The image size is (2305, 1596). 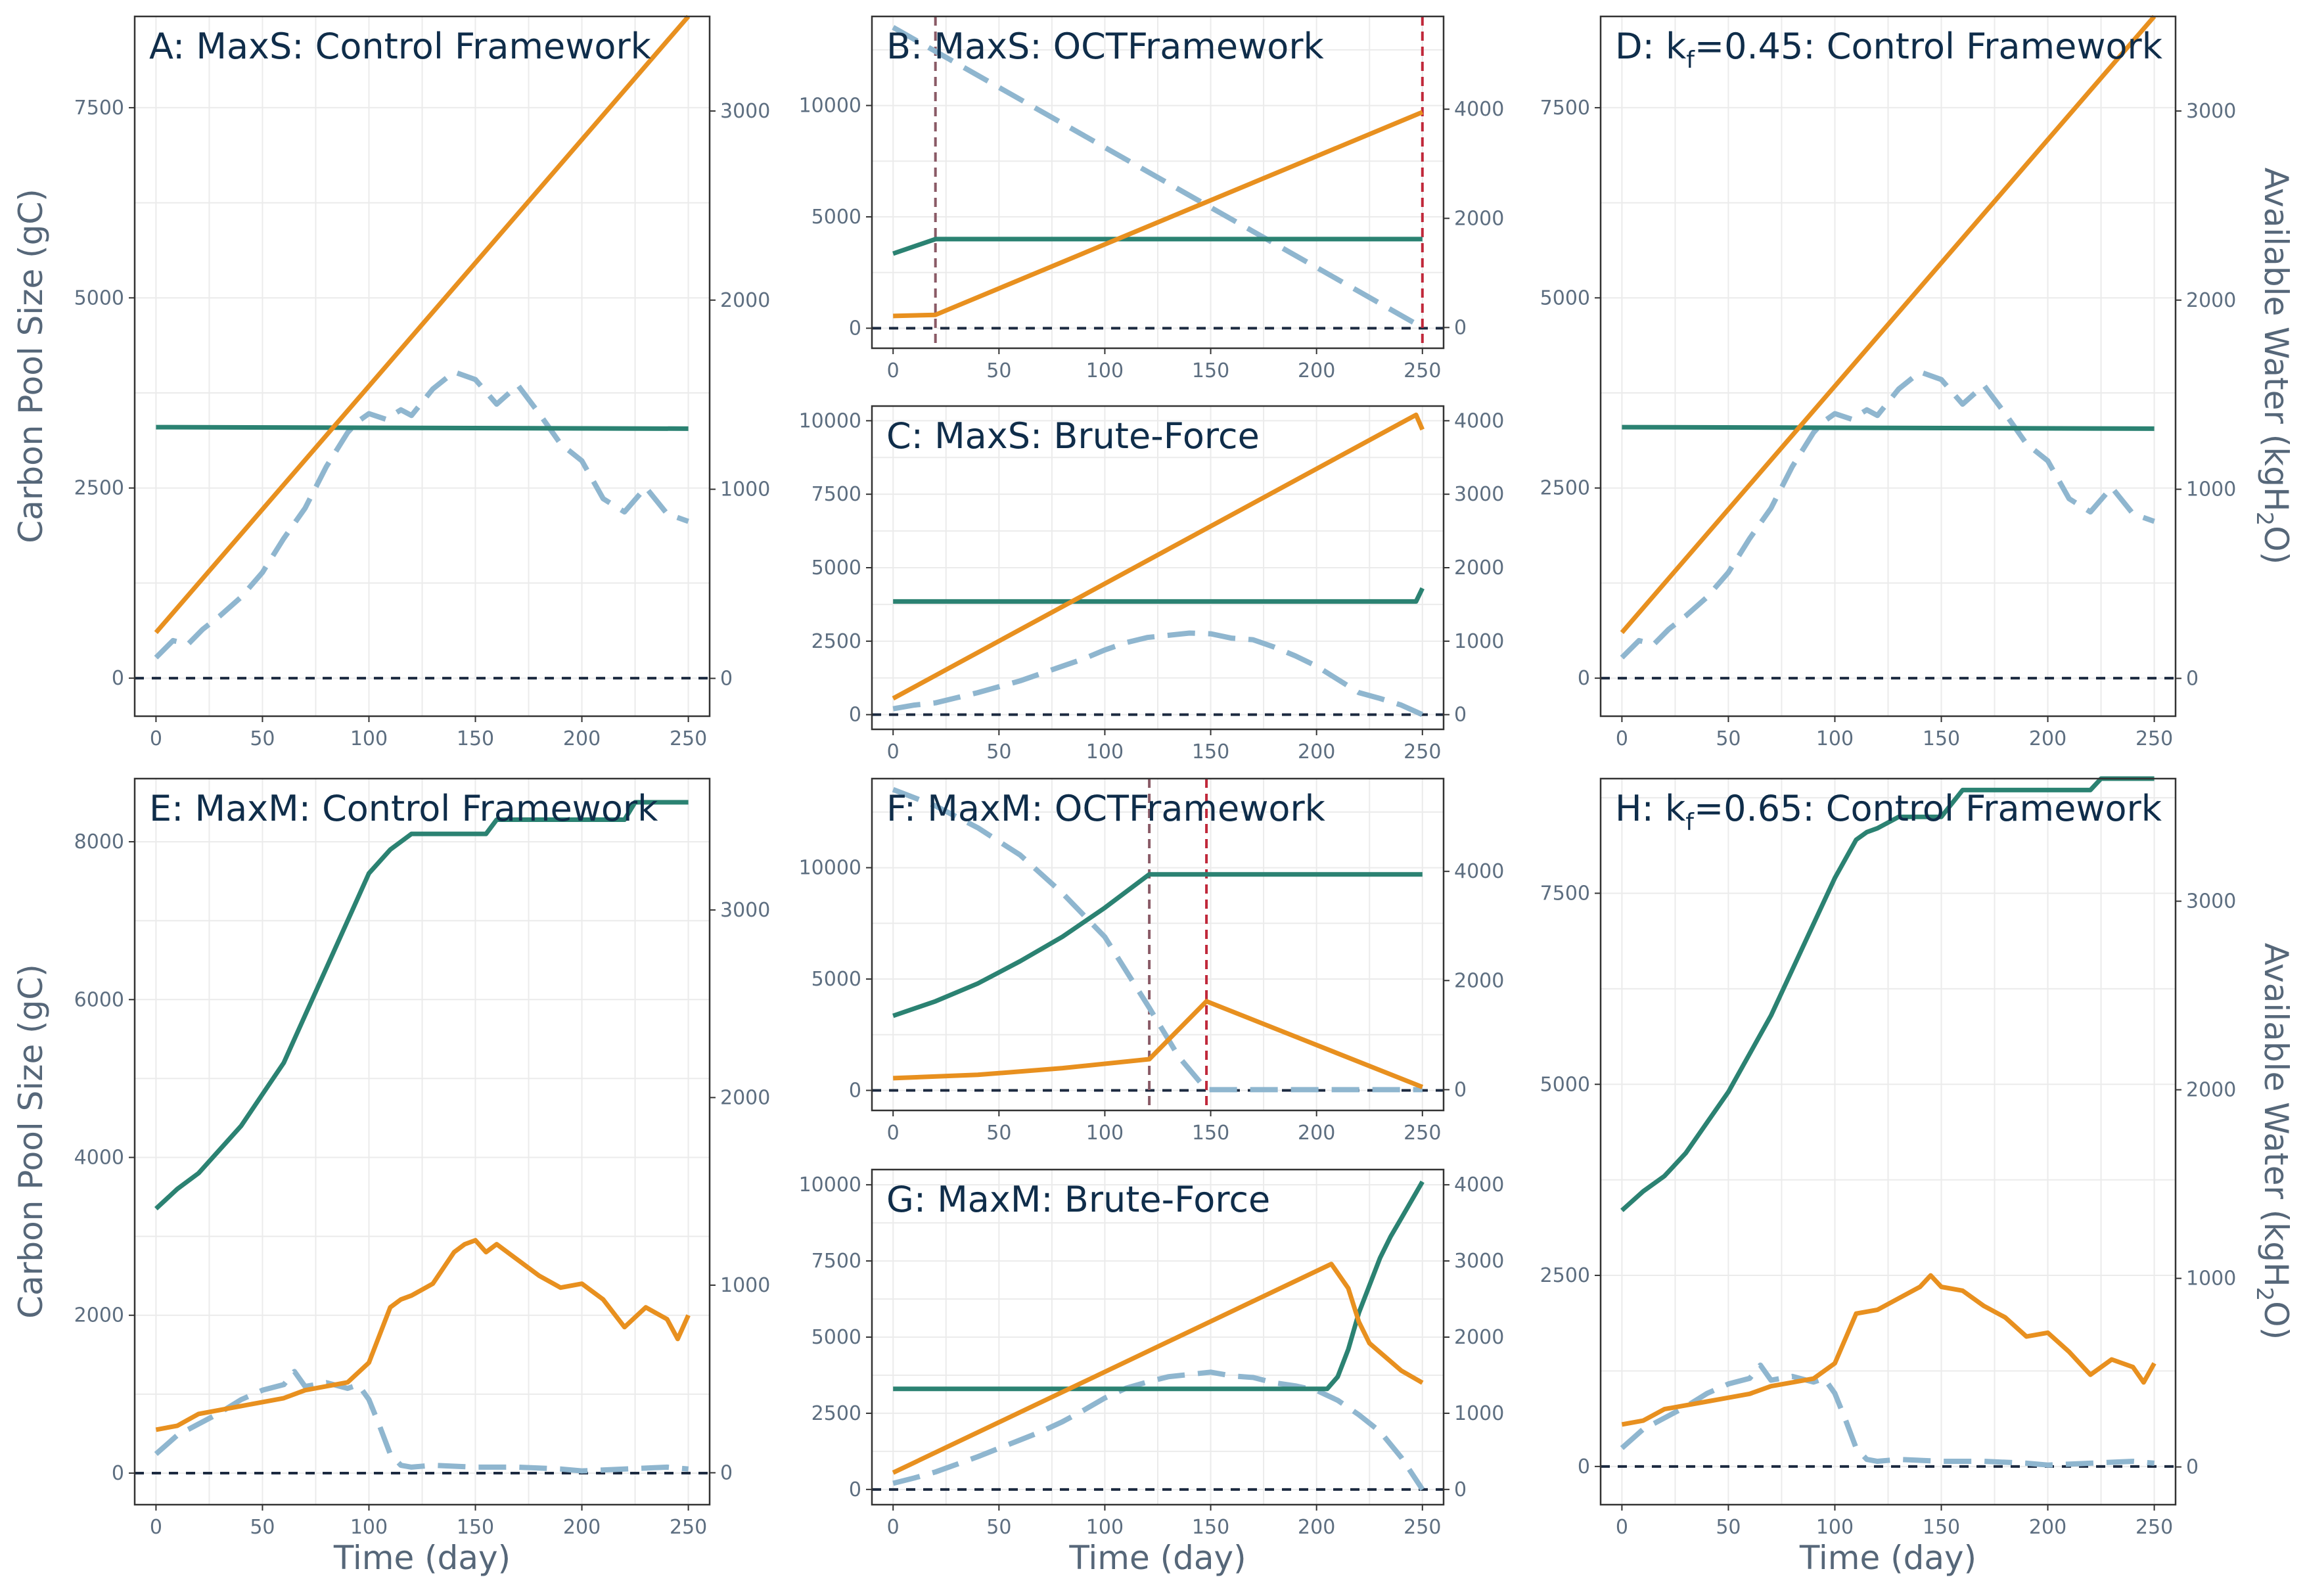 What do you see at coordinates (31, 366) in the screenshot?
I see `left-axis-label: Carbon Pool Size (gC)` at bounding box center [31, 366].